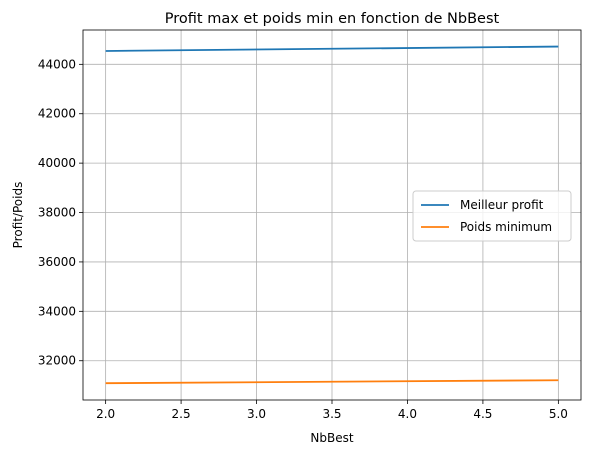 The width and height of the screenshot is (589, 455). Describe the element at coordinates (57, 311) in the screenshot. I see `y-tick-label: 34000` at that location.